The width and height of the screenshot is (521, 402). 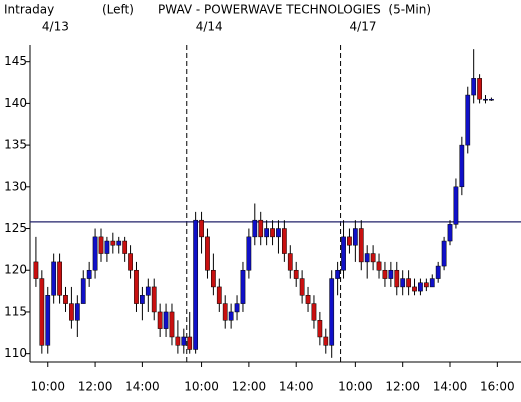 I want to click on y-tick-label: 125, so click(x=15, y=228).